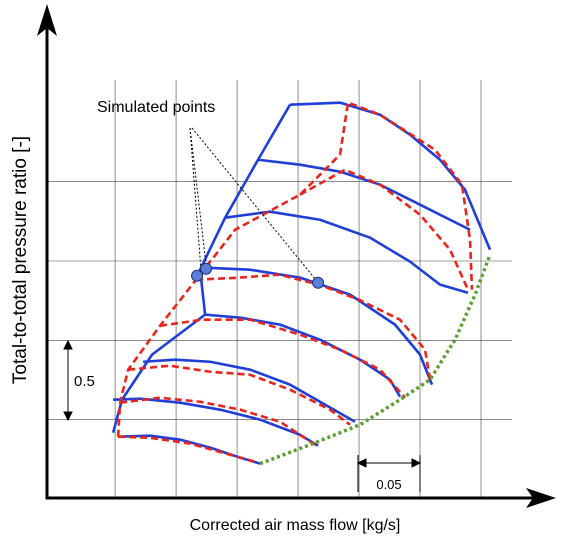  What do you see at coordinates (84, 381) in the screenshot?
I see `scale-label: 0.5` at bounding box center [84, 381].